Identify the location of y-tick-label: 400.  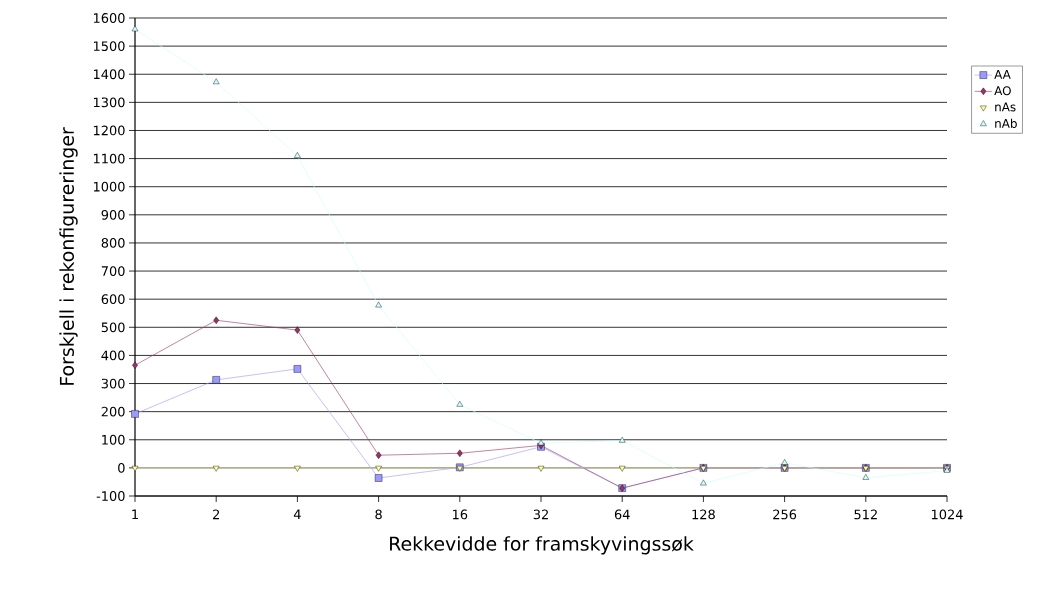
(113, 355).